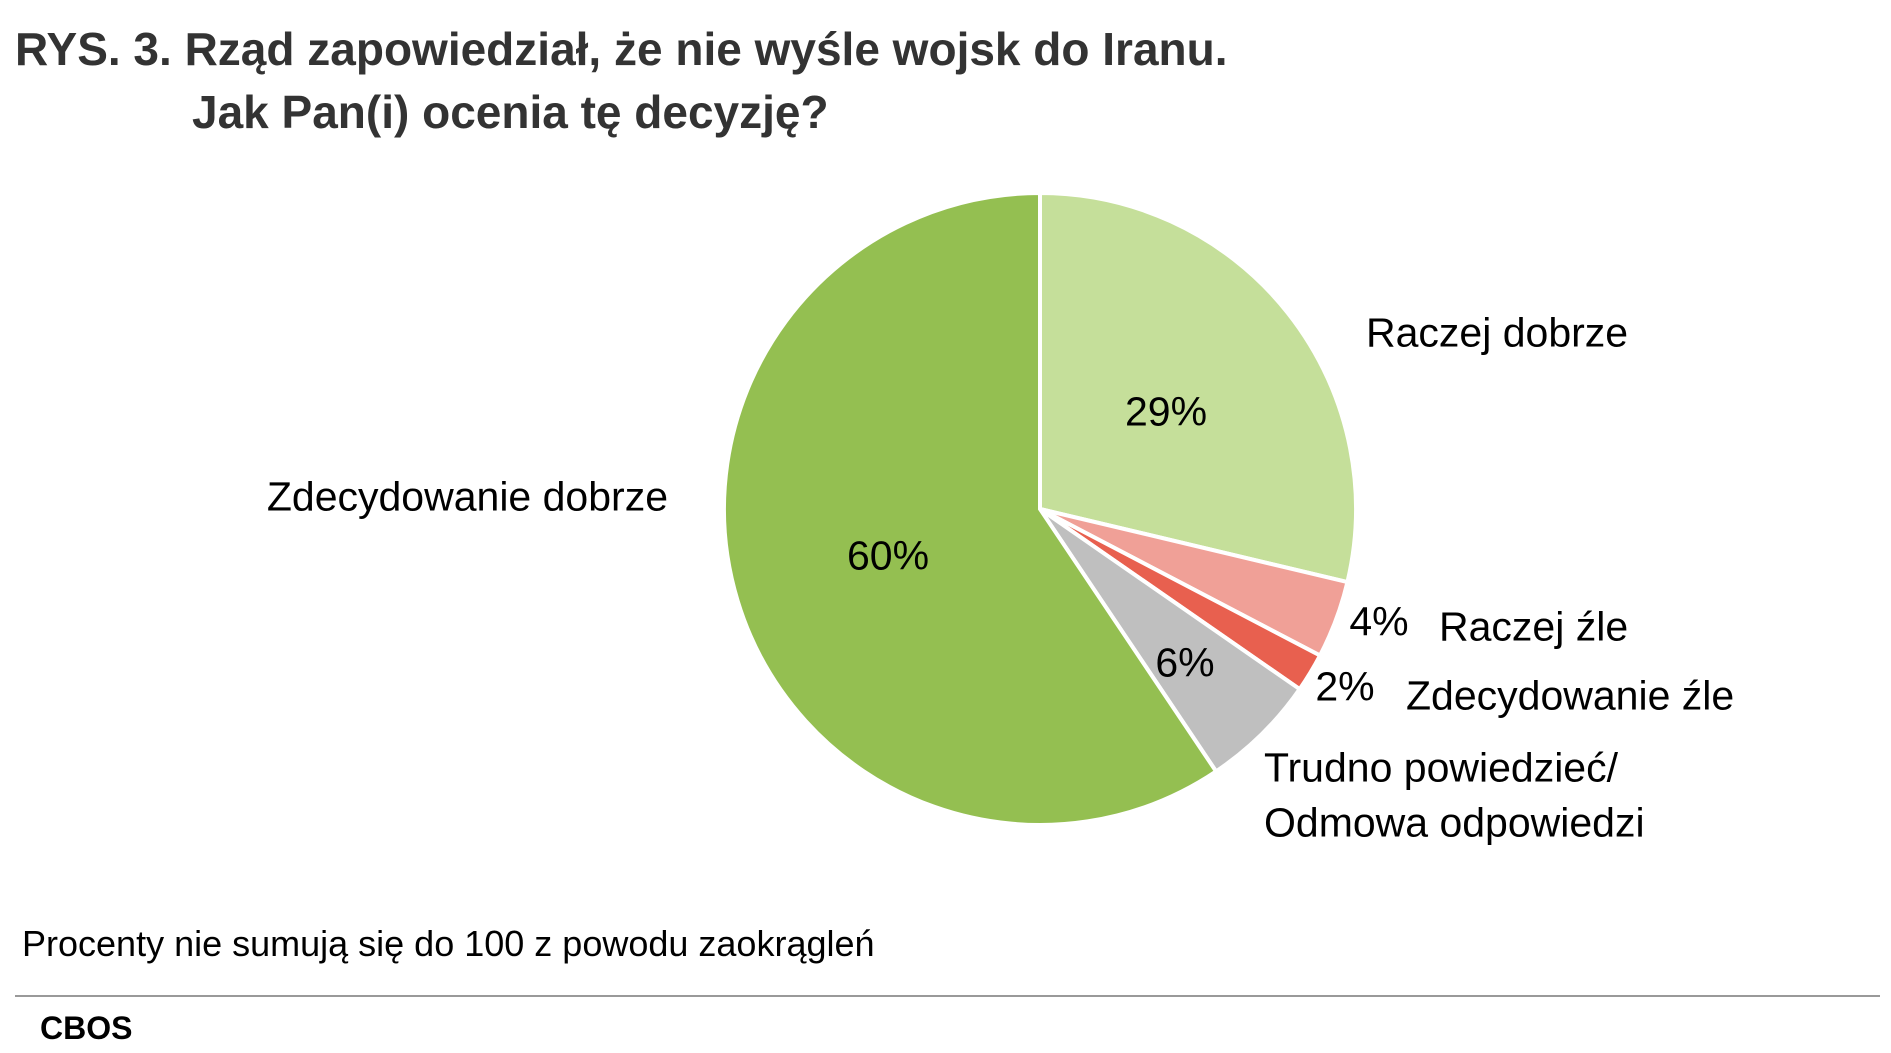 The width and height of the screenshot is (1891, 1053). I want to click on value-label: 4%, so click(1379, 621).